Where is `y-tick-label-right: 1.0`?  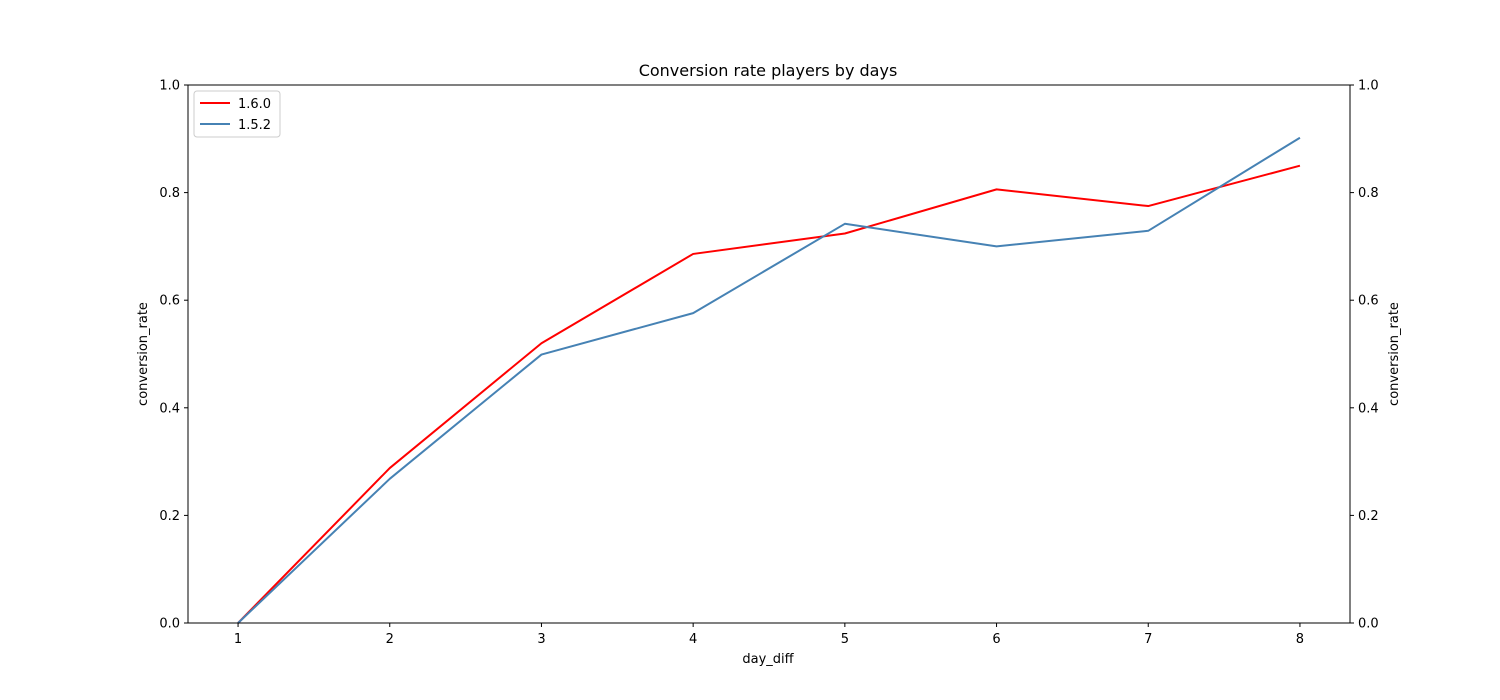 y-tick-label-right: 1.0 is located at coordinates (1368, 86).